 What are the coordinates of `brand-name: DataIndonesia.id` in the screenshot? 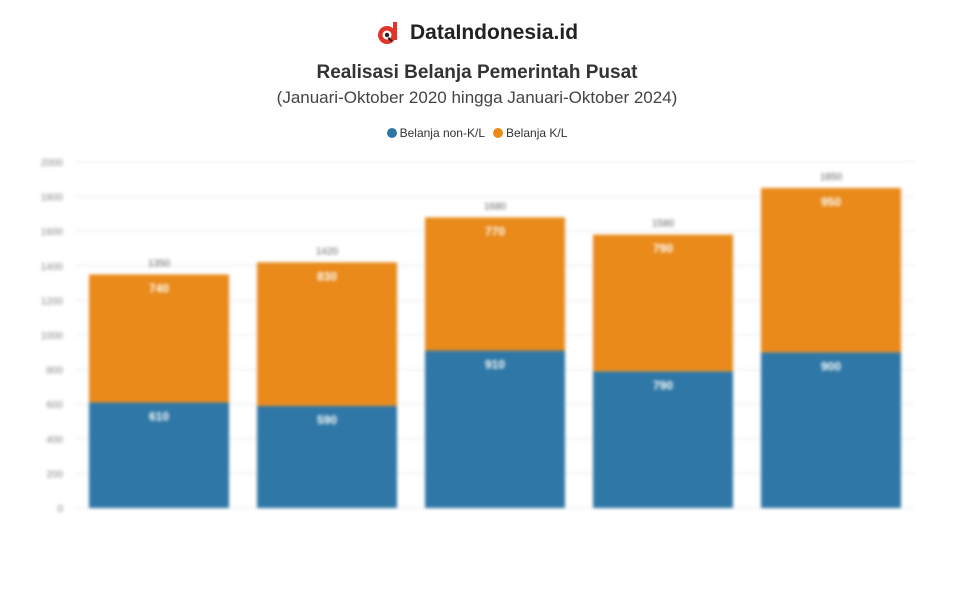 It's located at (494, 32).